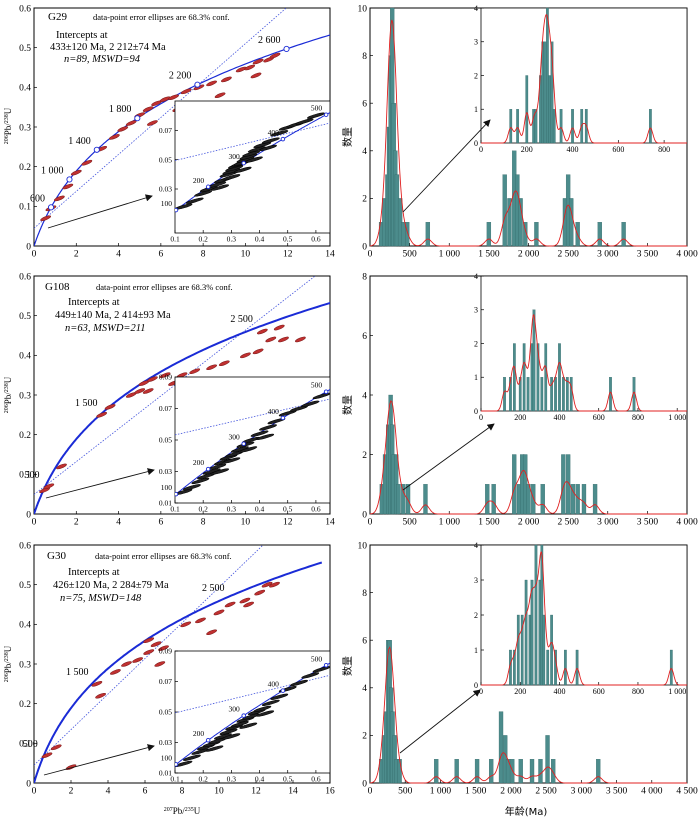 This screenshot has width=700, height=822. Describe the element at coordinates (203, 509) in the screenshot. I see `concordia-inset-g108-xtick-label-1: 0.2` at that location.